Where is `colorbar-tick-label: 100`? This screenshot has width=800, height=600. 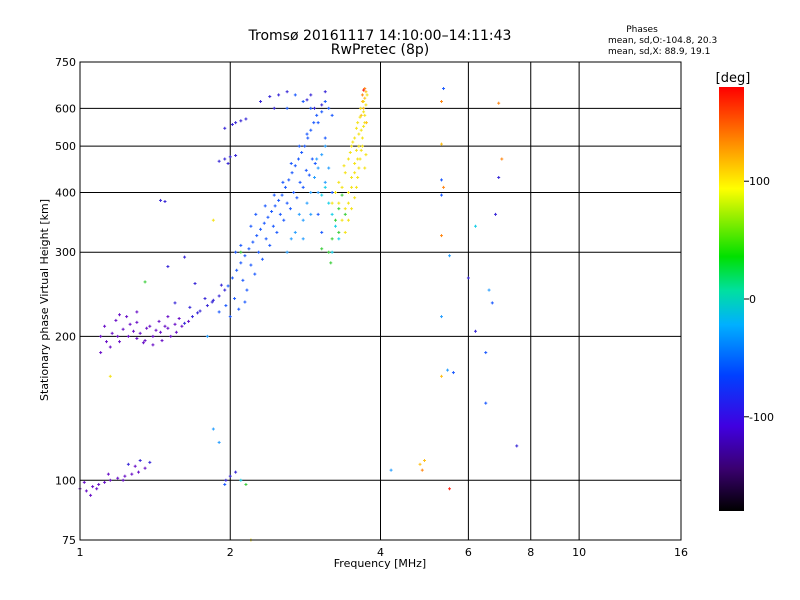 colorbar-tick-label: 100 is located at coordinates (759, 181).